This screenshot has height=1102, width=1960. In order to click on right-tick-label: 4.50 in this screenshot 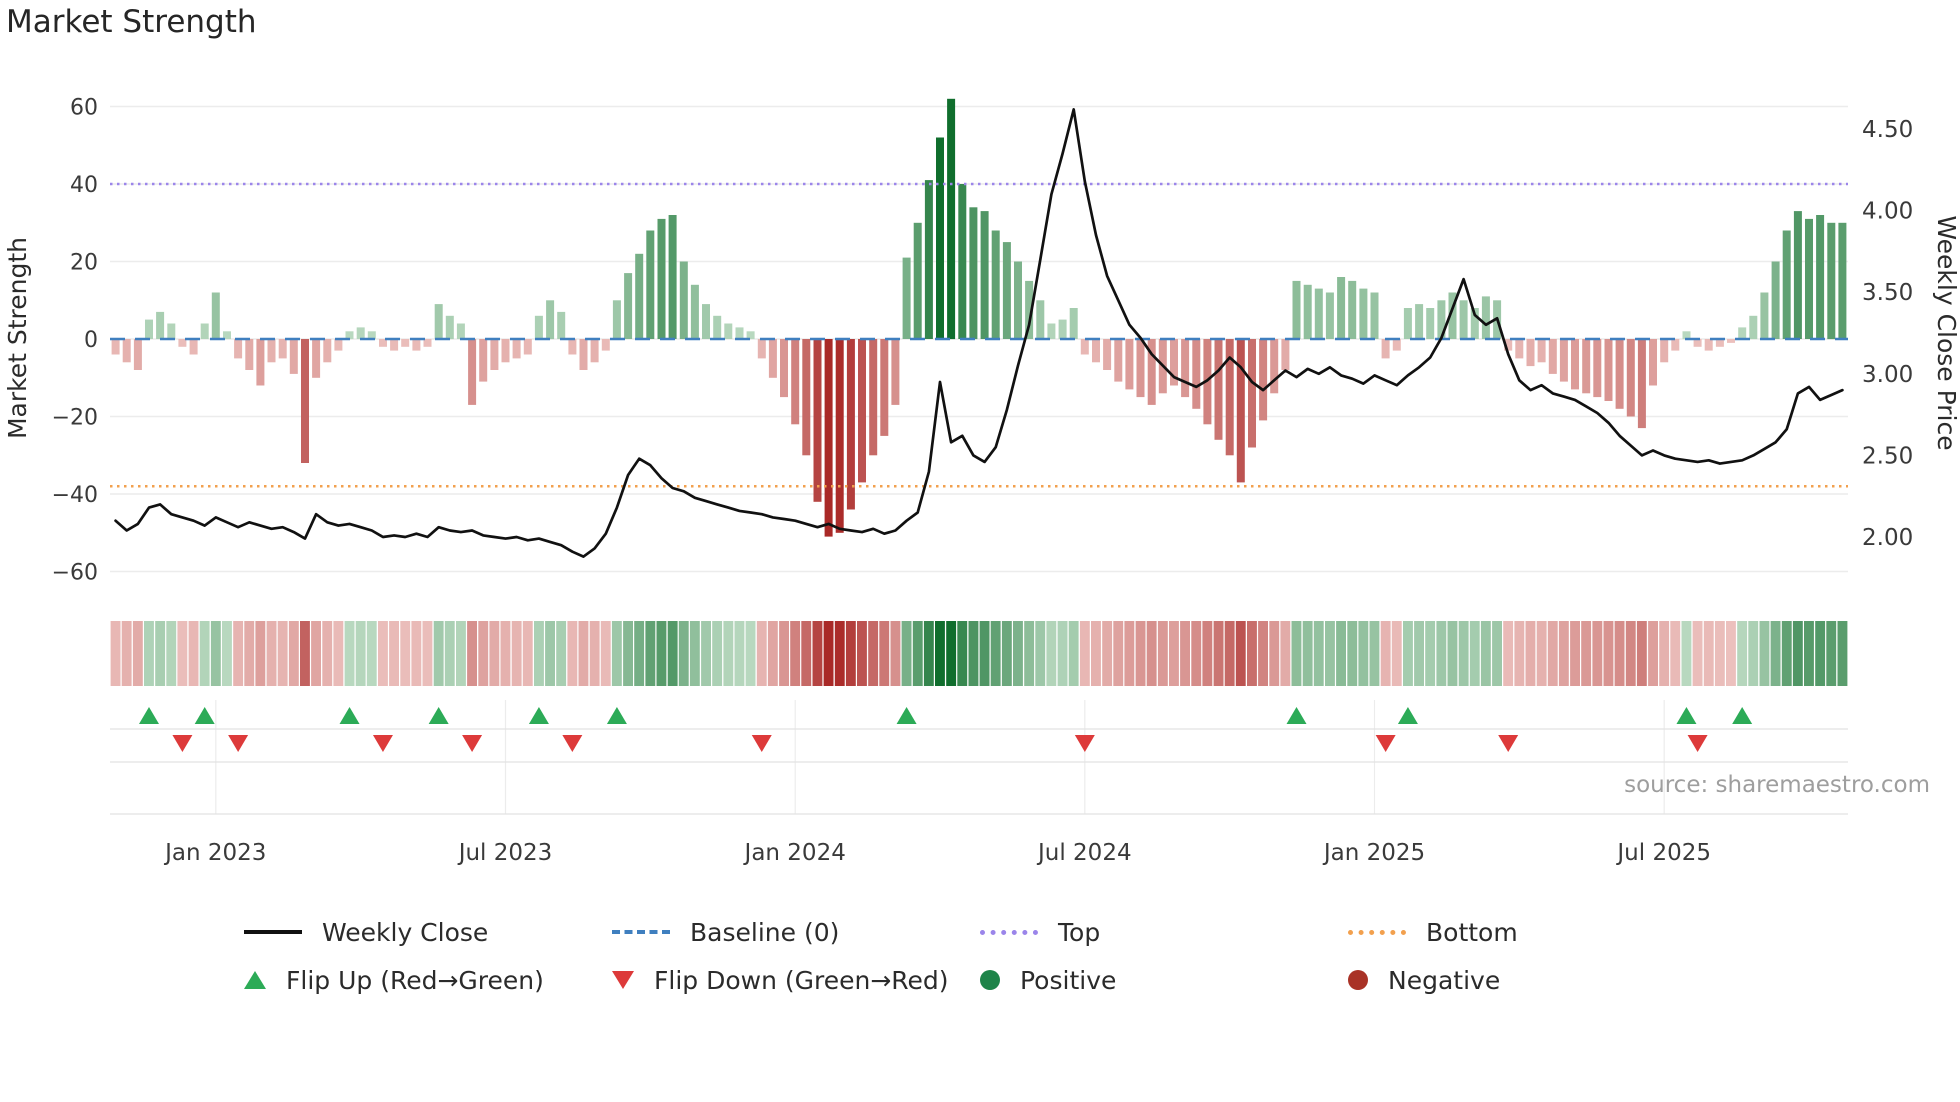, I will do `click(1887, 130)`.